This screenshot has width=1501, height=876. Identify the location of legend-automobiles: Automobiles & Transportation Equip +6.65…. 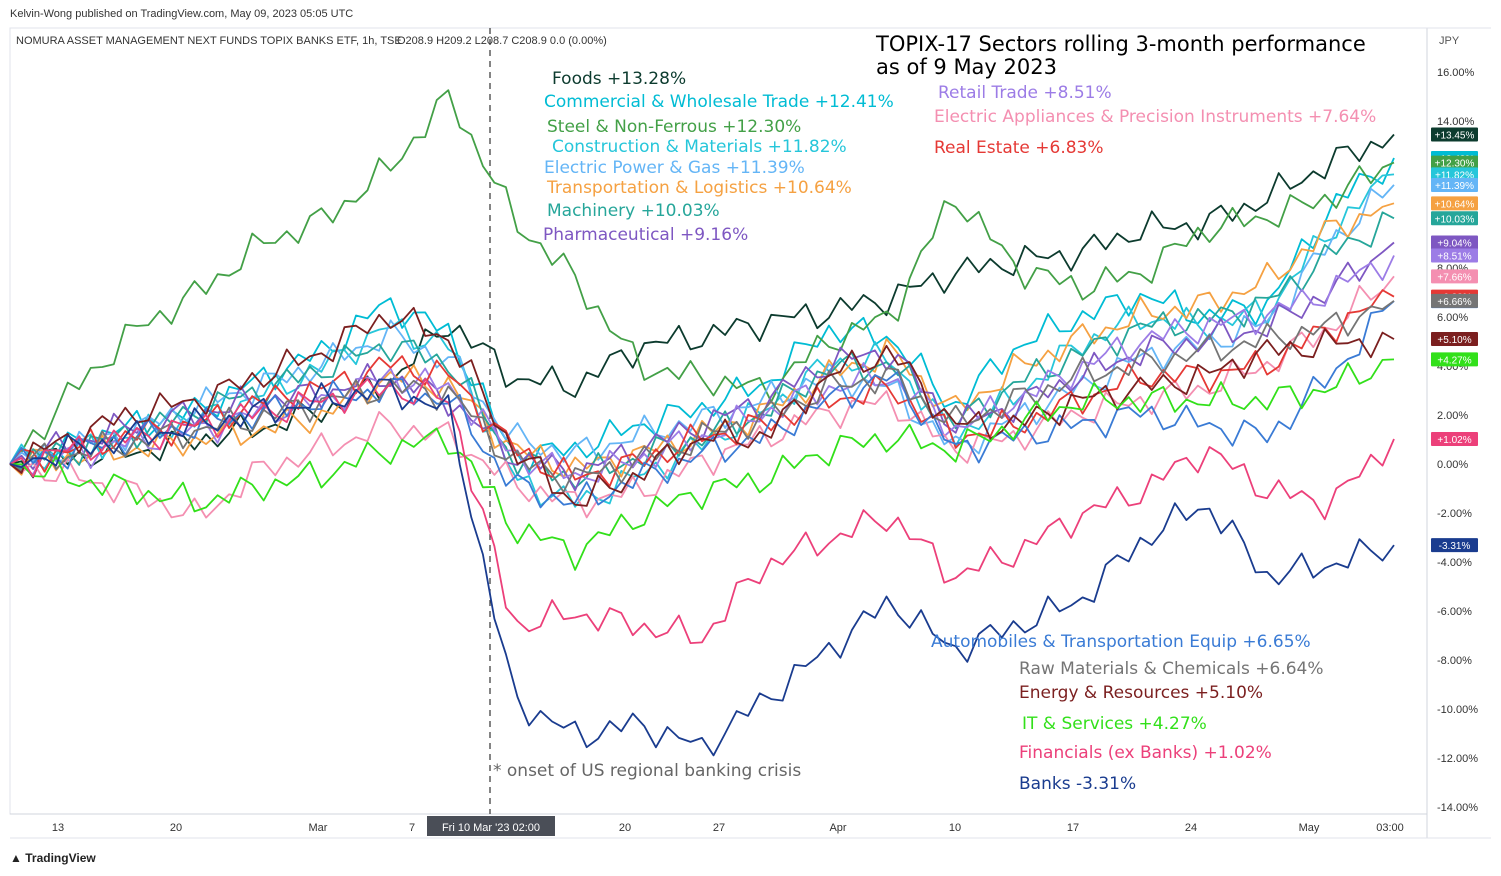
(1121, 642).